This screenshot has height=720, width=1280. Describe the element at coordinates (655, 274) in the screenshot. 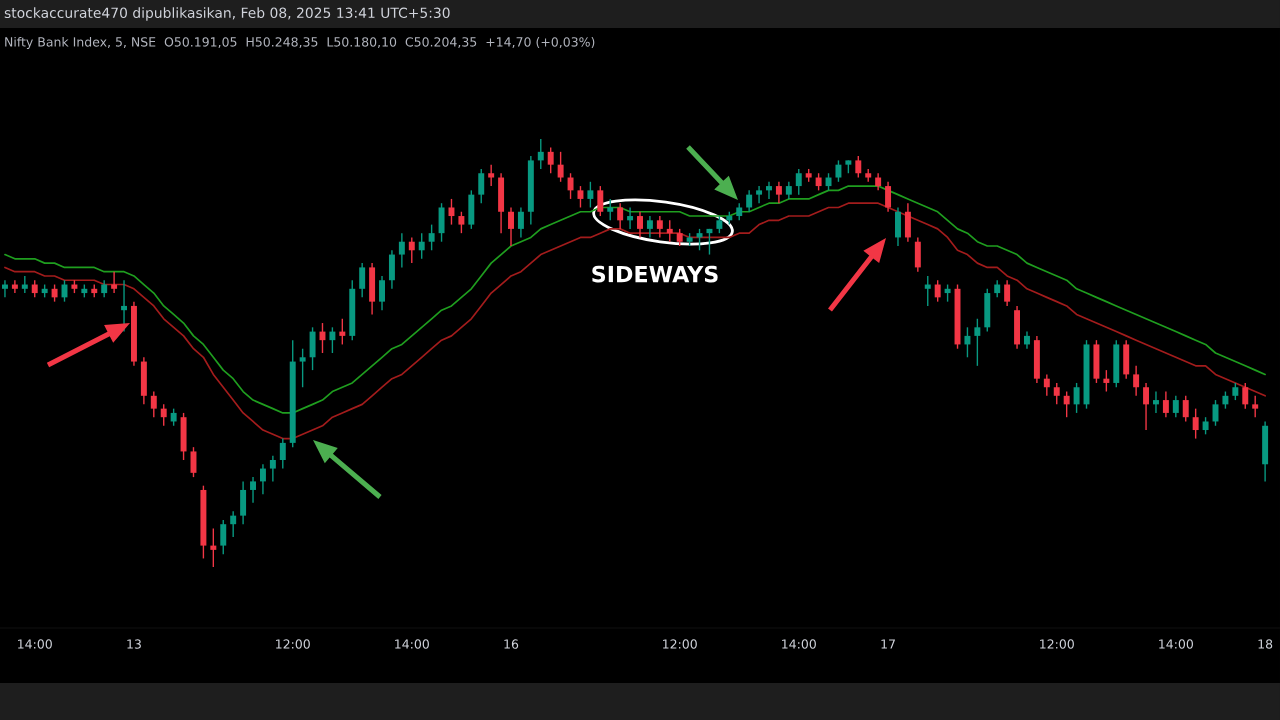

I see `annotation: SIDEWAYS` at that location.